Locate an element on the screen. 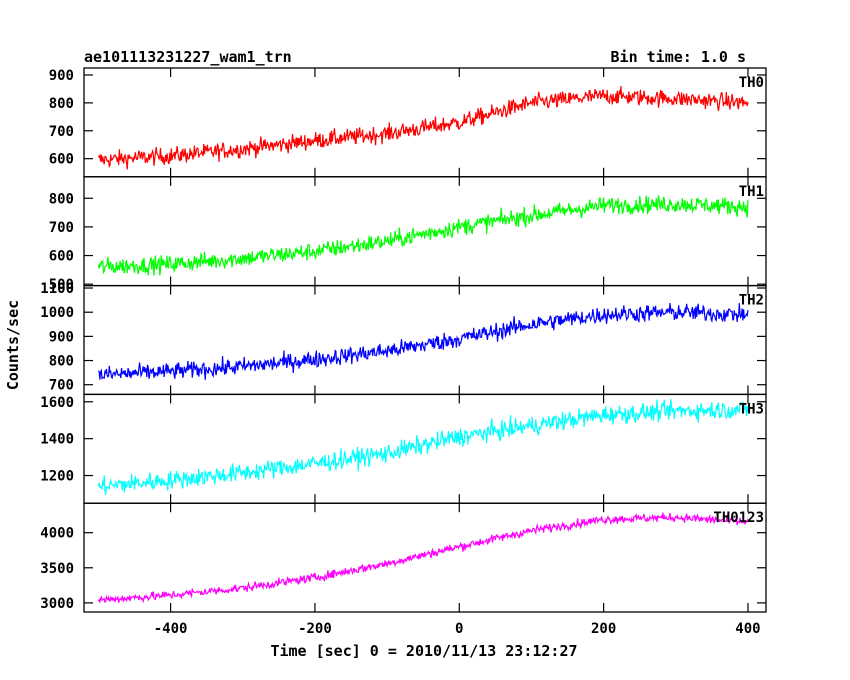  panel-label: TH2 is located at coordinates (751, 301).